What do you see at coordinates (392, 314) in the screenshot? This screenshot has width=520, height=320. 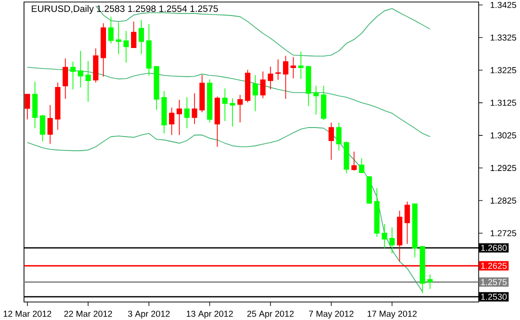 I see `x-tick-label: 17 May 2012` at bounding box center [392, 314].